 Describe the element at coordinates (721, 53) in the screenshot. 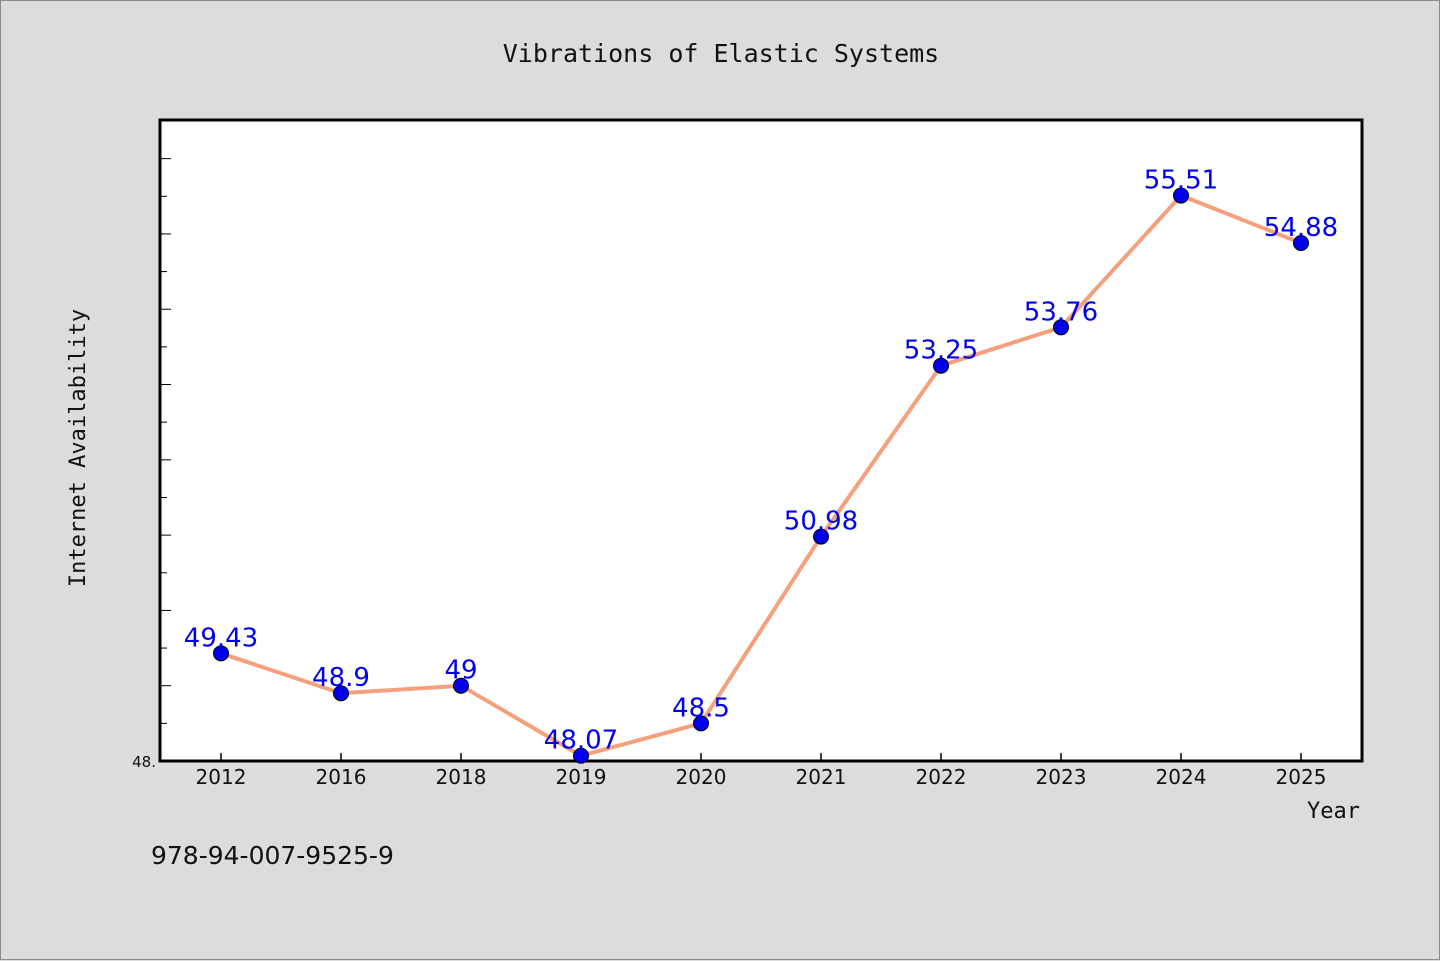

I see `chart-title: Vibrations of Elastic Systems` at that location.